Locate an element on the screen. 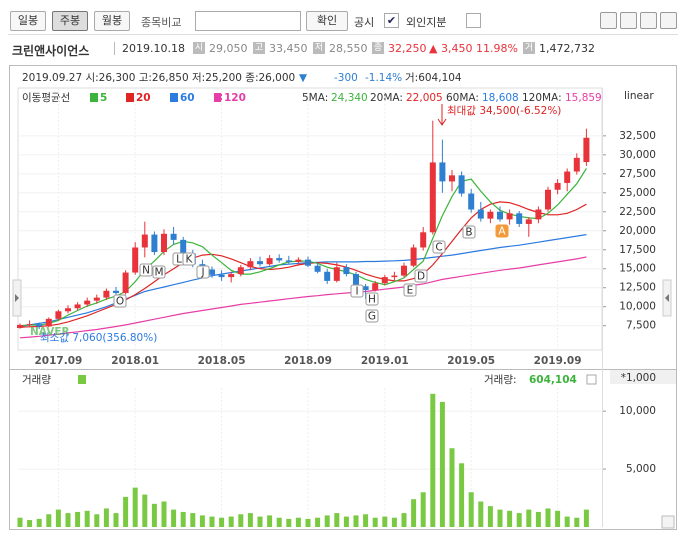 The width and height of the screenshot is (684, 533). confirm-button: 확인 is located at coordinates (327, 21).